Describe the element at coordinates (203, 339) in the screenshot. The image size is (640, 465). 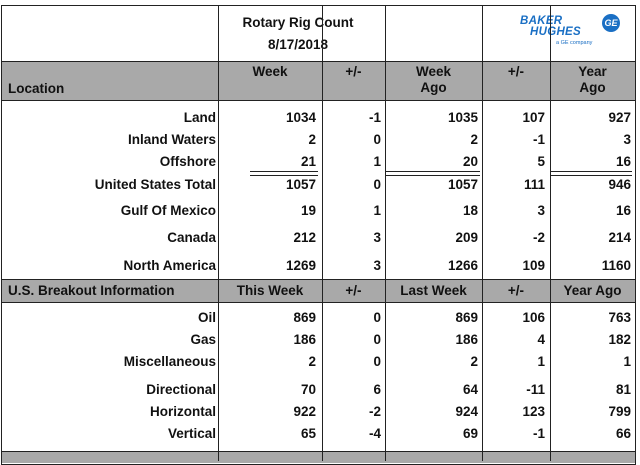
I see `breakout-row-label: Gas` at that location.